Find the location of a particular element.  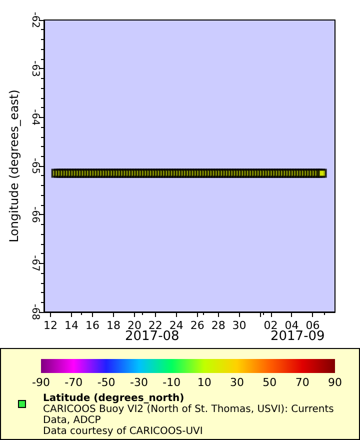

color-bar-label: 50 is located at coordinates (269, 382).